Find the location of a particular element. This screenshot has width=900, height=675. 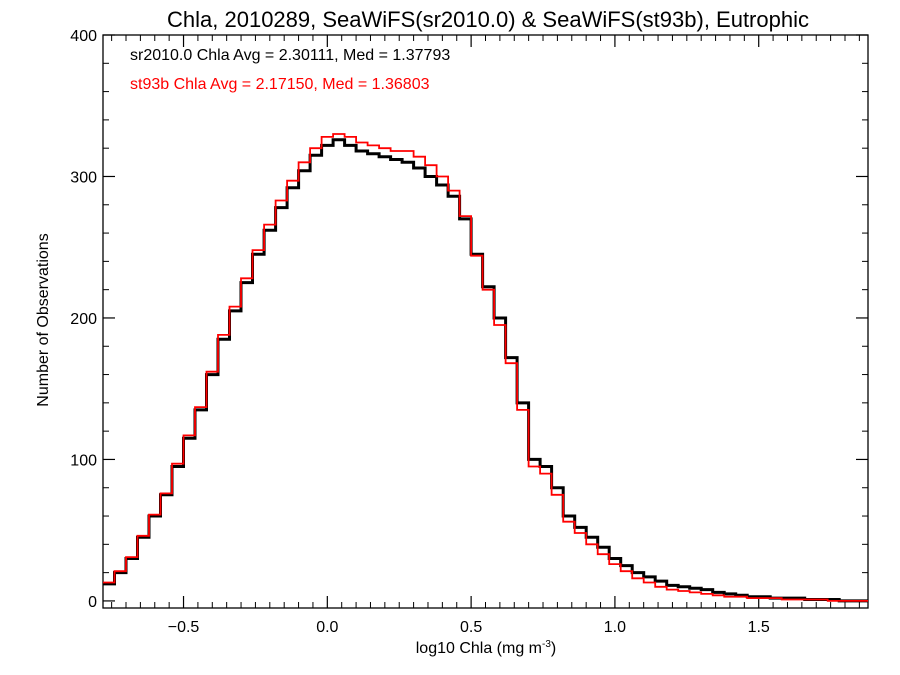

y-tick-label: 400 is located at coordinates (83, 36).